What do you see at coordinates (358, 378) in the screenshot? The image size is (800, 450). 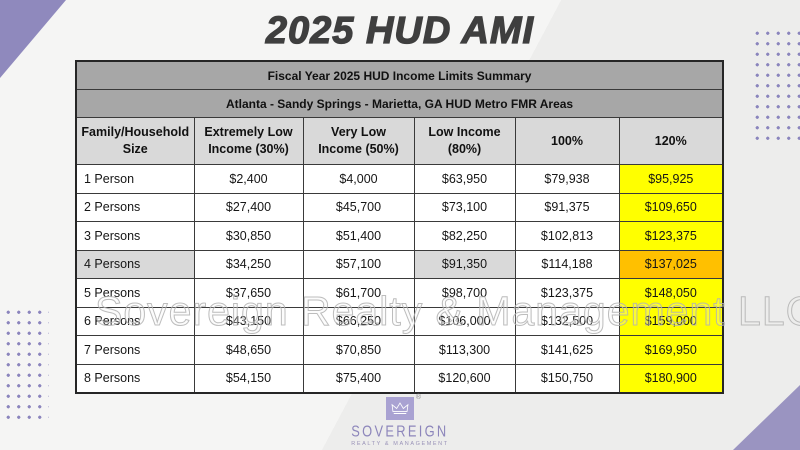 I see `value-cell: $75,400` at bounding box center [358, 378].